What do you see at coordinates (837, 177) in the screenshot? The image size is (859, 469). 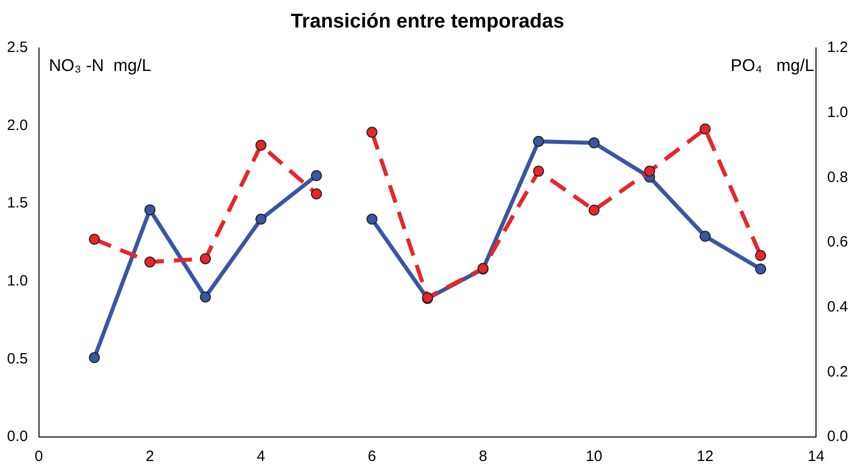 I see `y2-tick-label: 0.8` at bounding box center [837, 177].